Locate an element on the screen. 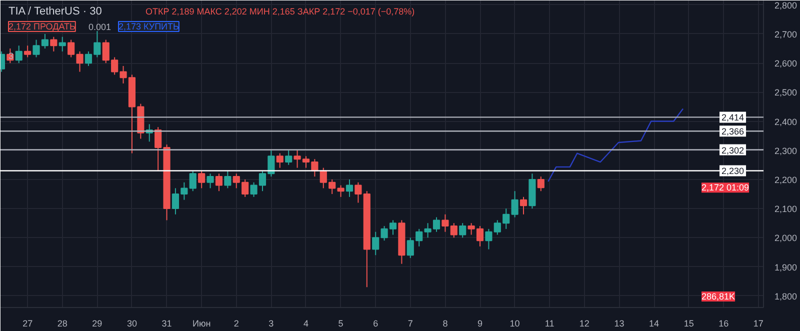  x-tick-label: 8 is located at coordinates (445, 323).